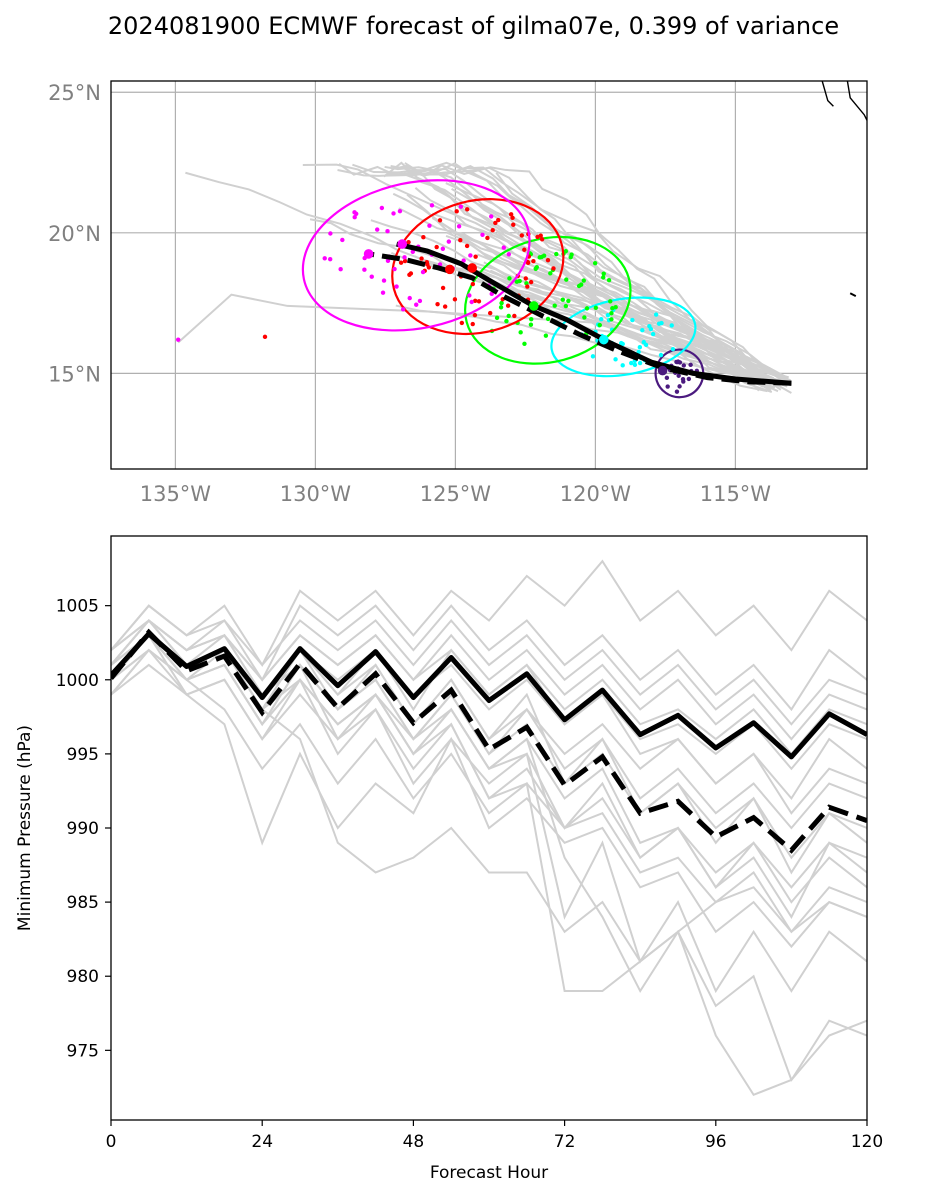  Describe the element at coordinates (25, 828) in the screenshot. I see `y-axis-label: Minimum Pressure (hPa)` at that location.